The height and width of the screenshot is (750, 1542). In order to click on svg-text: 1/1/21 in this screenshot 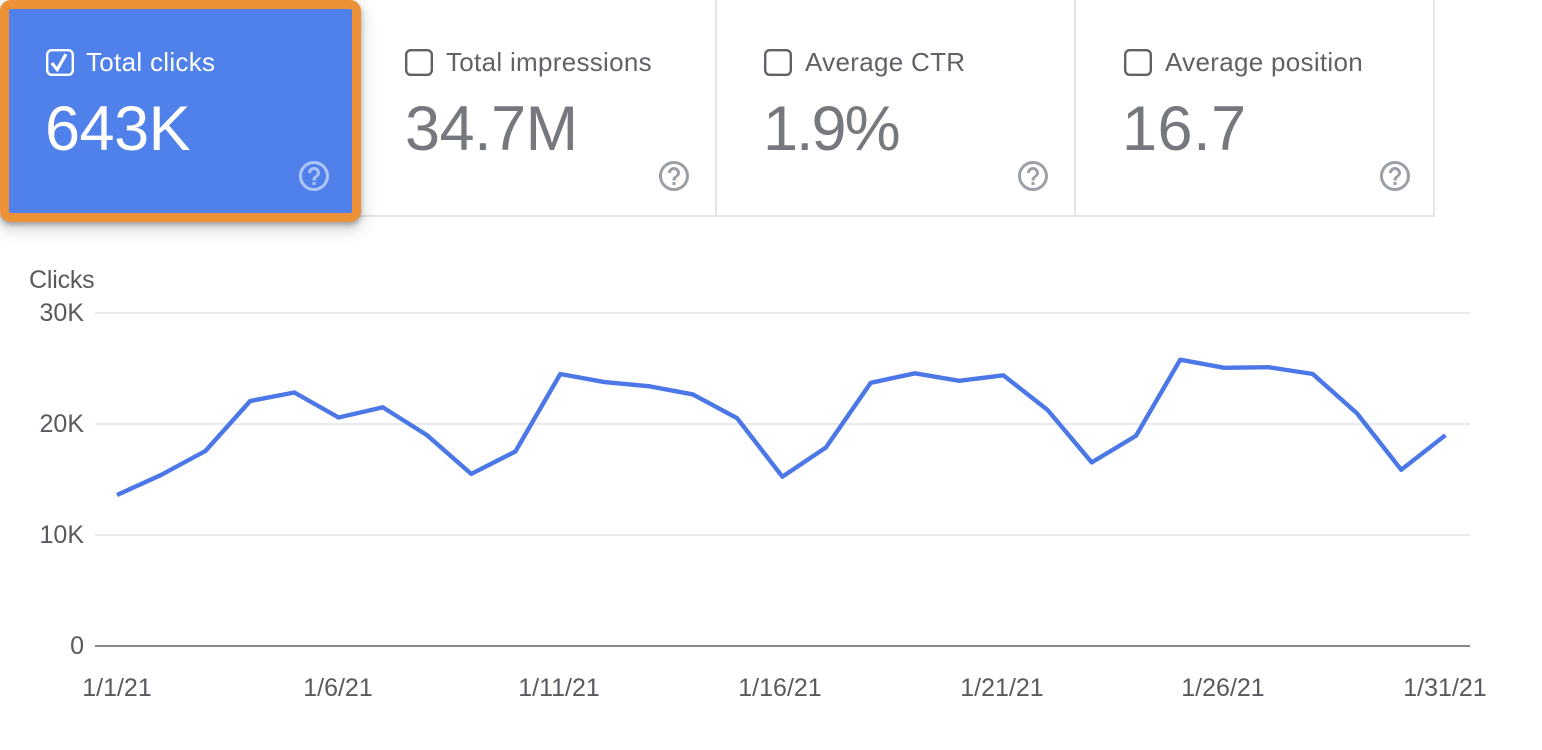, I will do `click(117, 688)`.